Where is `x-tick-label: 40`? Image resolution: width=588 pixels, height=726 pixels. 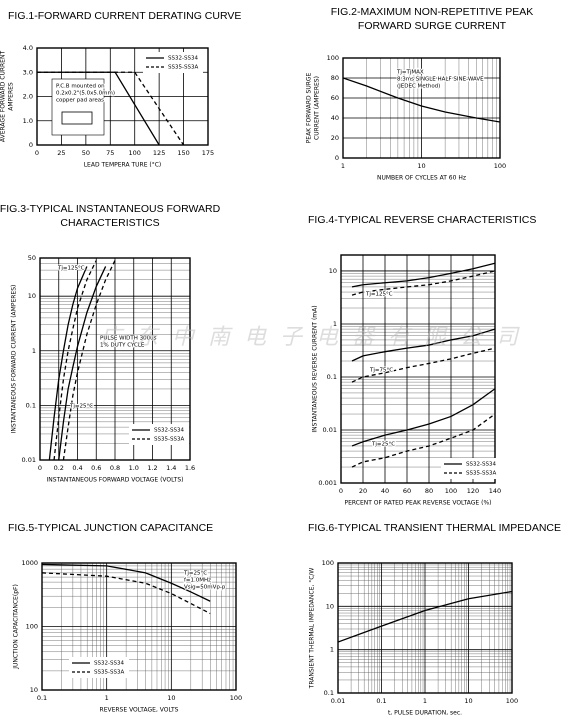 x-tick-label: 40 is located at coordinates (385, 491).